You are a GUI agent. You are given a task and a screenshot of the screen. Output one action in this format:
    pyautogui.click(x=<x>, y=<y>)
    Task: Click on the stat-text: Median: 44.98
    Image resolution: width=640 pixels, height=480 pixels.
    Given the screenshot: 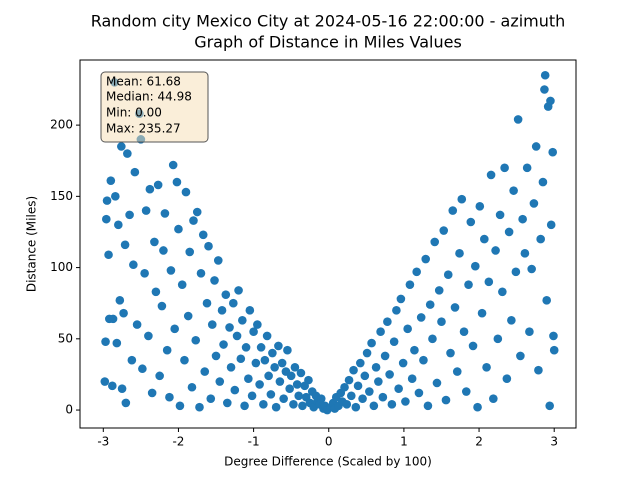 What is the action you would take?
    pyautogui.click(x=149, y=97)
    